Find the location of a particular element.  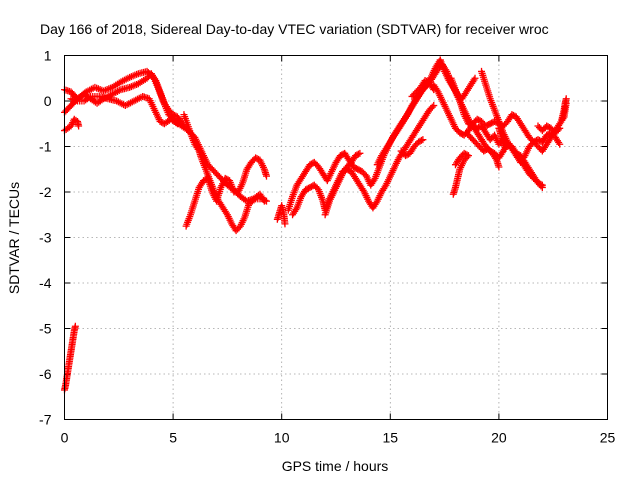

y-tick-label: -7 is located at coordinates (45, 420).